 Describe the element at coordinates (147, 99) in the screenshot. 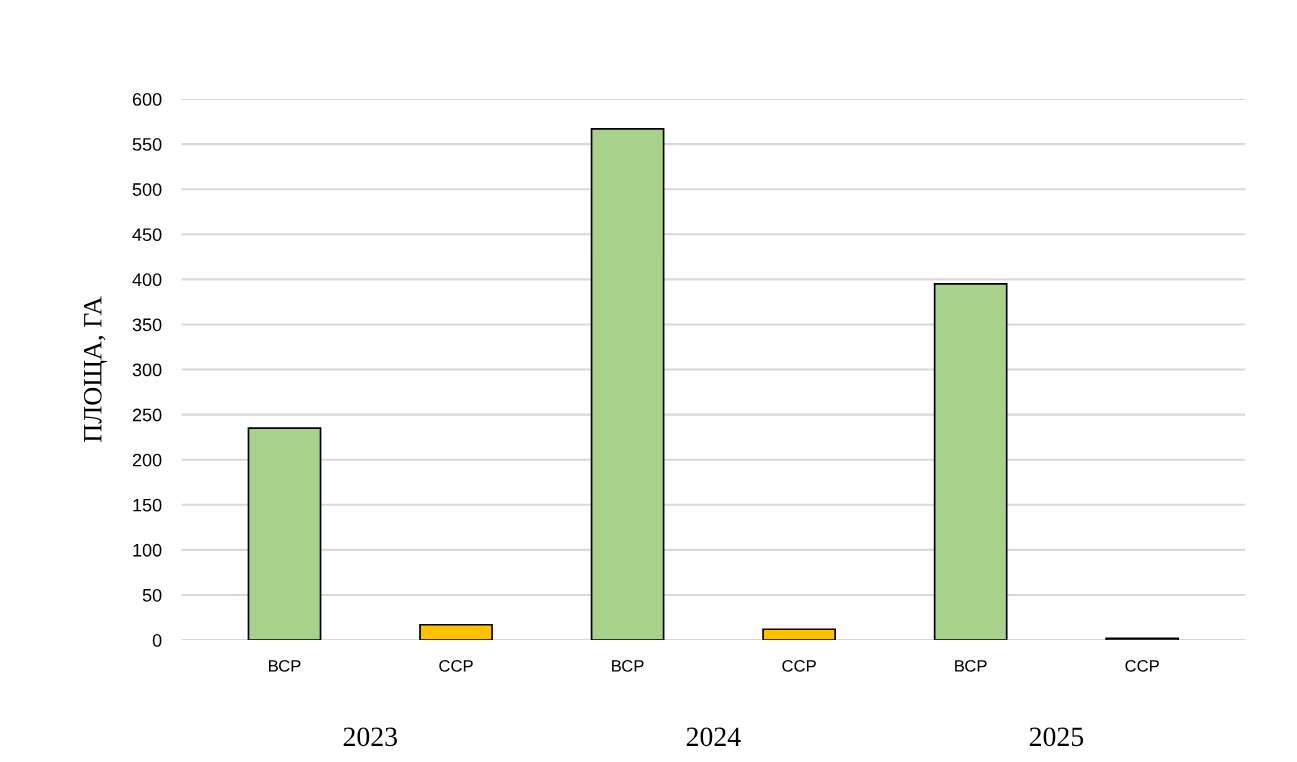

I see `y-tick-label: 600` at that location.